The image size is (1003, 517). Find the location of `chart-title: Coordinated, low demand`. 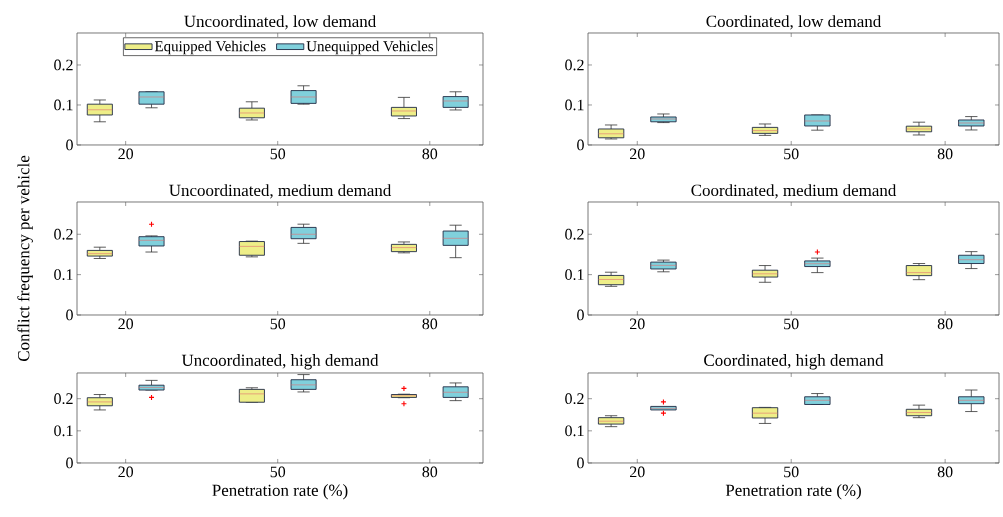

chart-title: Coordinated, low demand is located at coordinates (794, 22).